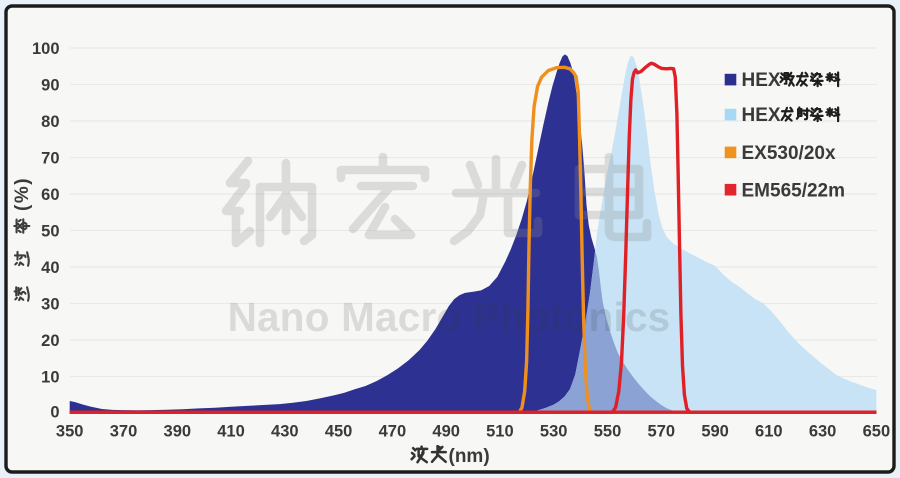  Describe the element at coordinates (469, 456) in the screenshot. I see `svg-text: (nm)` at that location.